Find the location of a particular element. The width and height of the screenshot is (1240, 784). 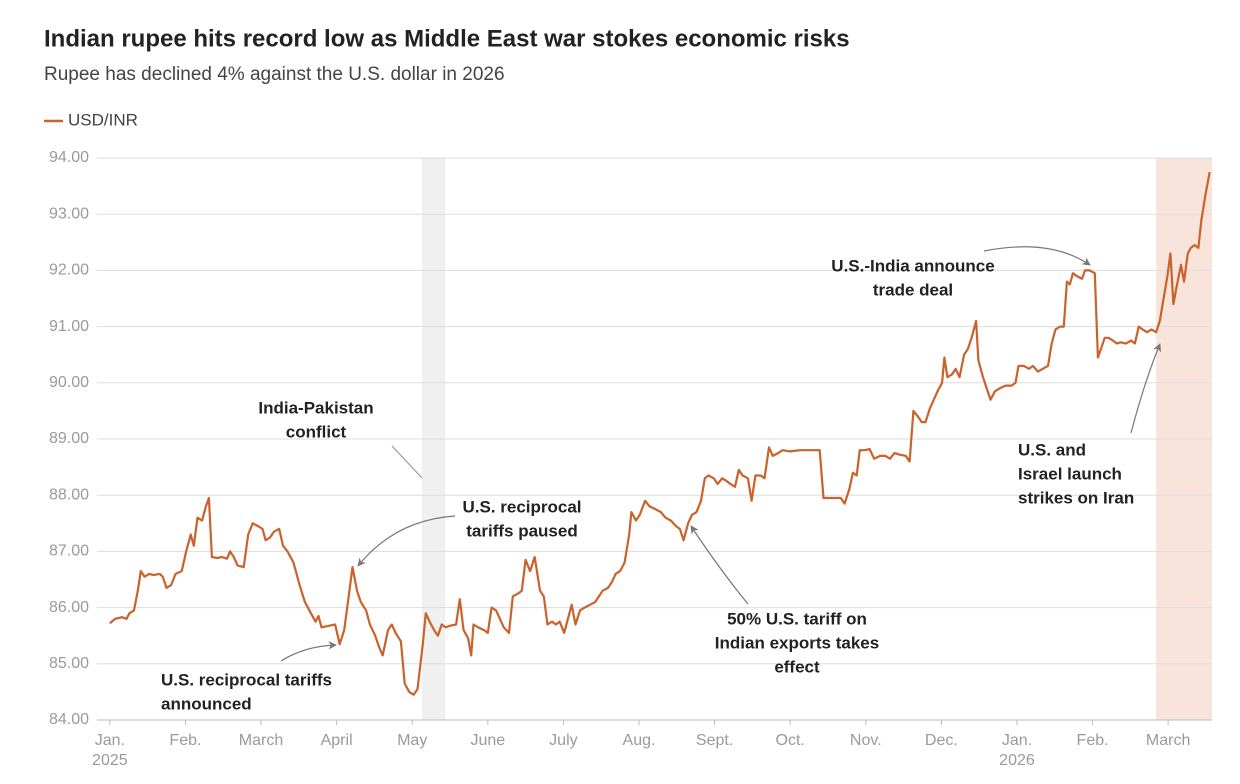

x-year-label: 2025 is located at coordinates (110, 760).